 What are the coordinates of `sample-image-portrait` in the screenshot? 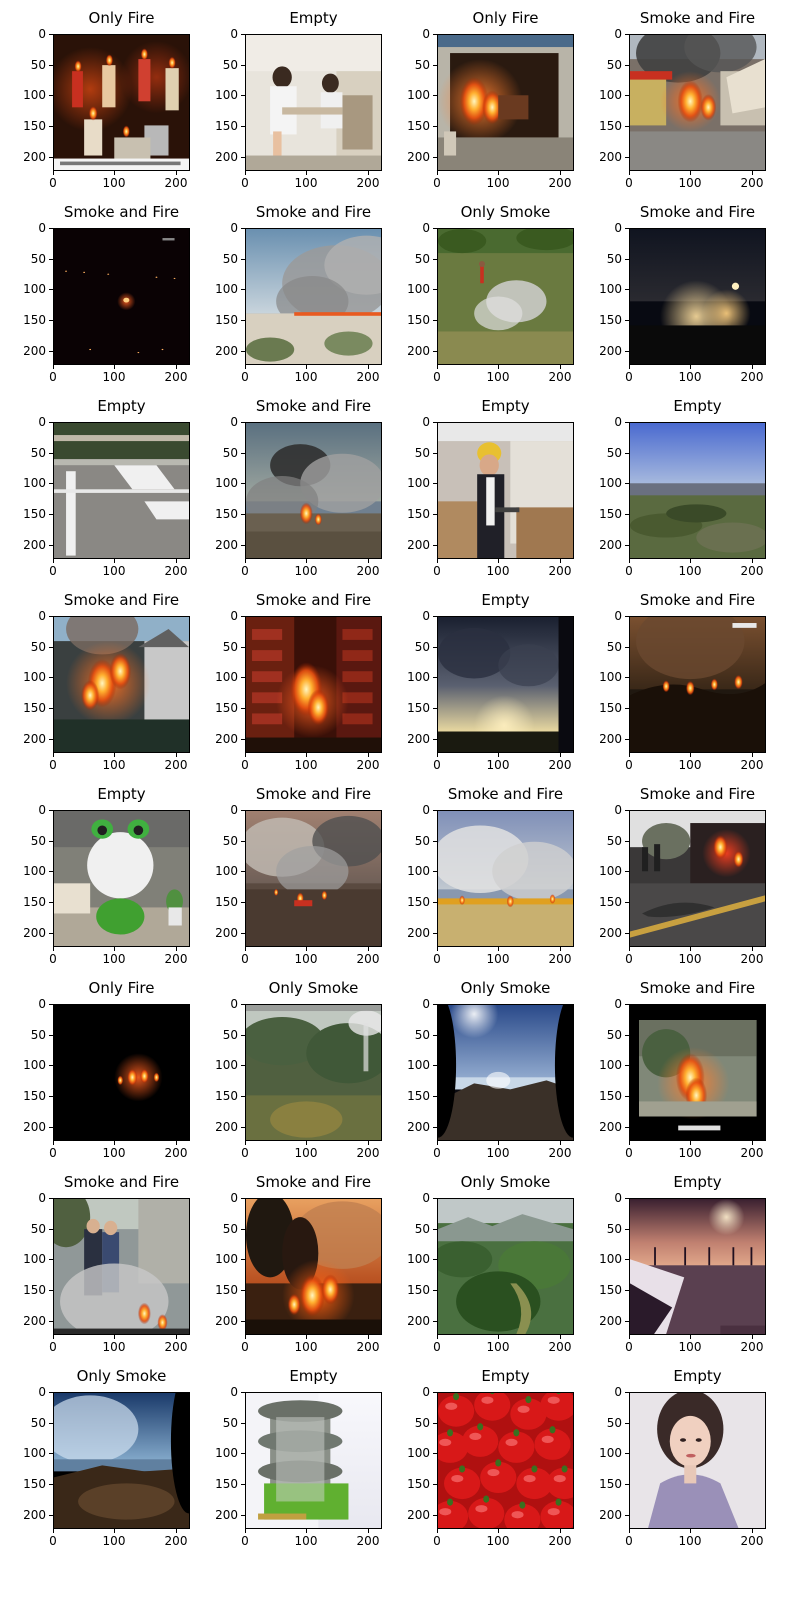 It's located at (697, 1460).